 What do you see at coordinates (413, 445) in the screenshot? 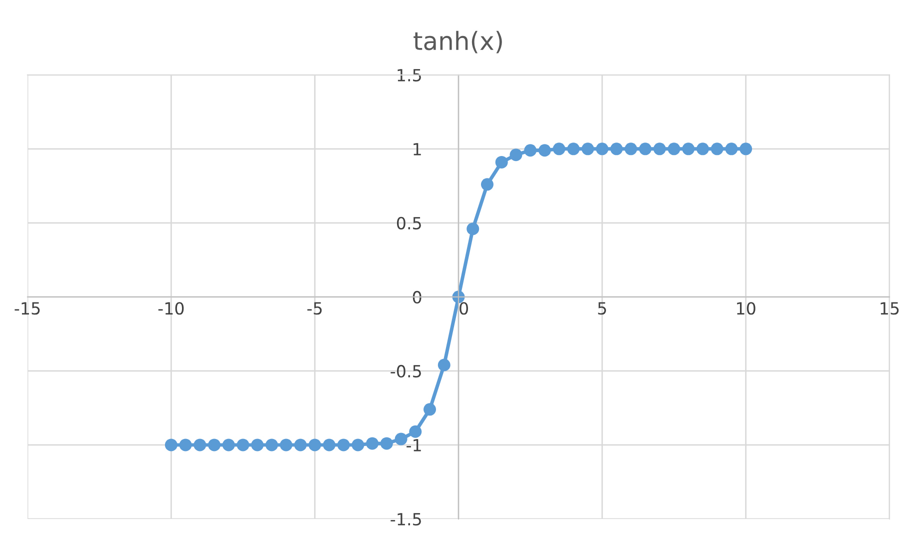
I see `y-tick-label: -1` at bounding box center [413, 445].